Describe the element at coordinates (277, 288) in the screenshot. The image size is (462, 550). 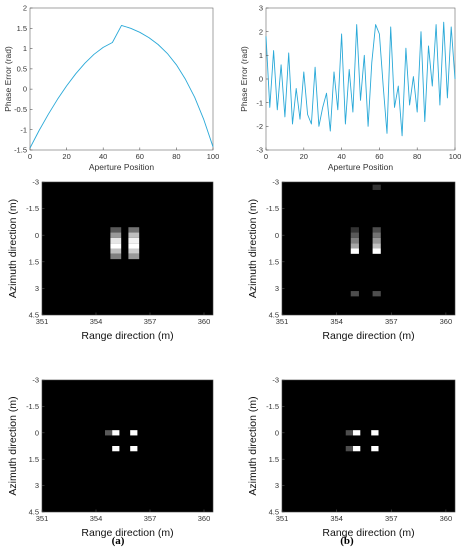
I see `img-b-top-y-tick-label-4: 3` at that location.